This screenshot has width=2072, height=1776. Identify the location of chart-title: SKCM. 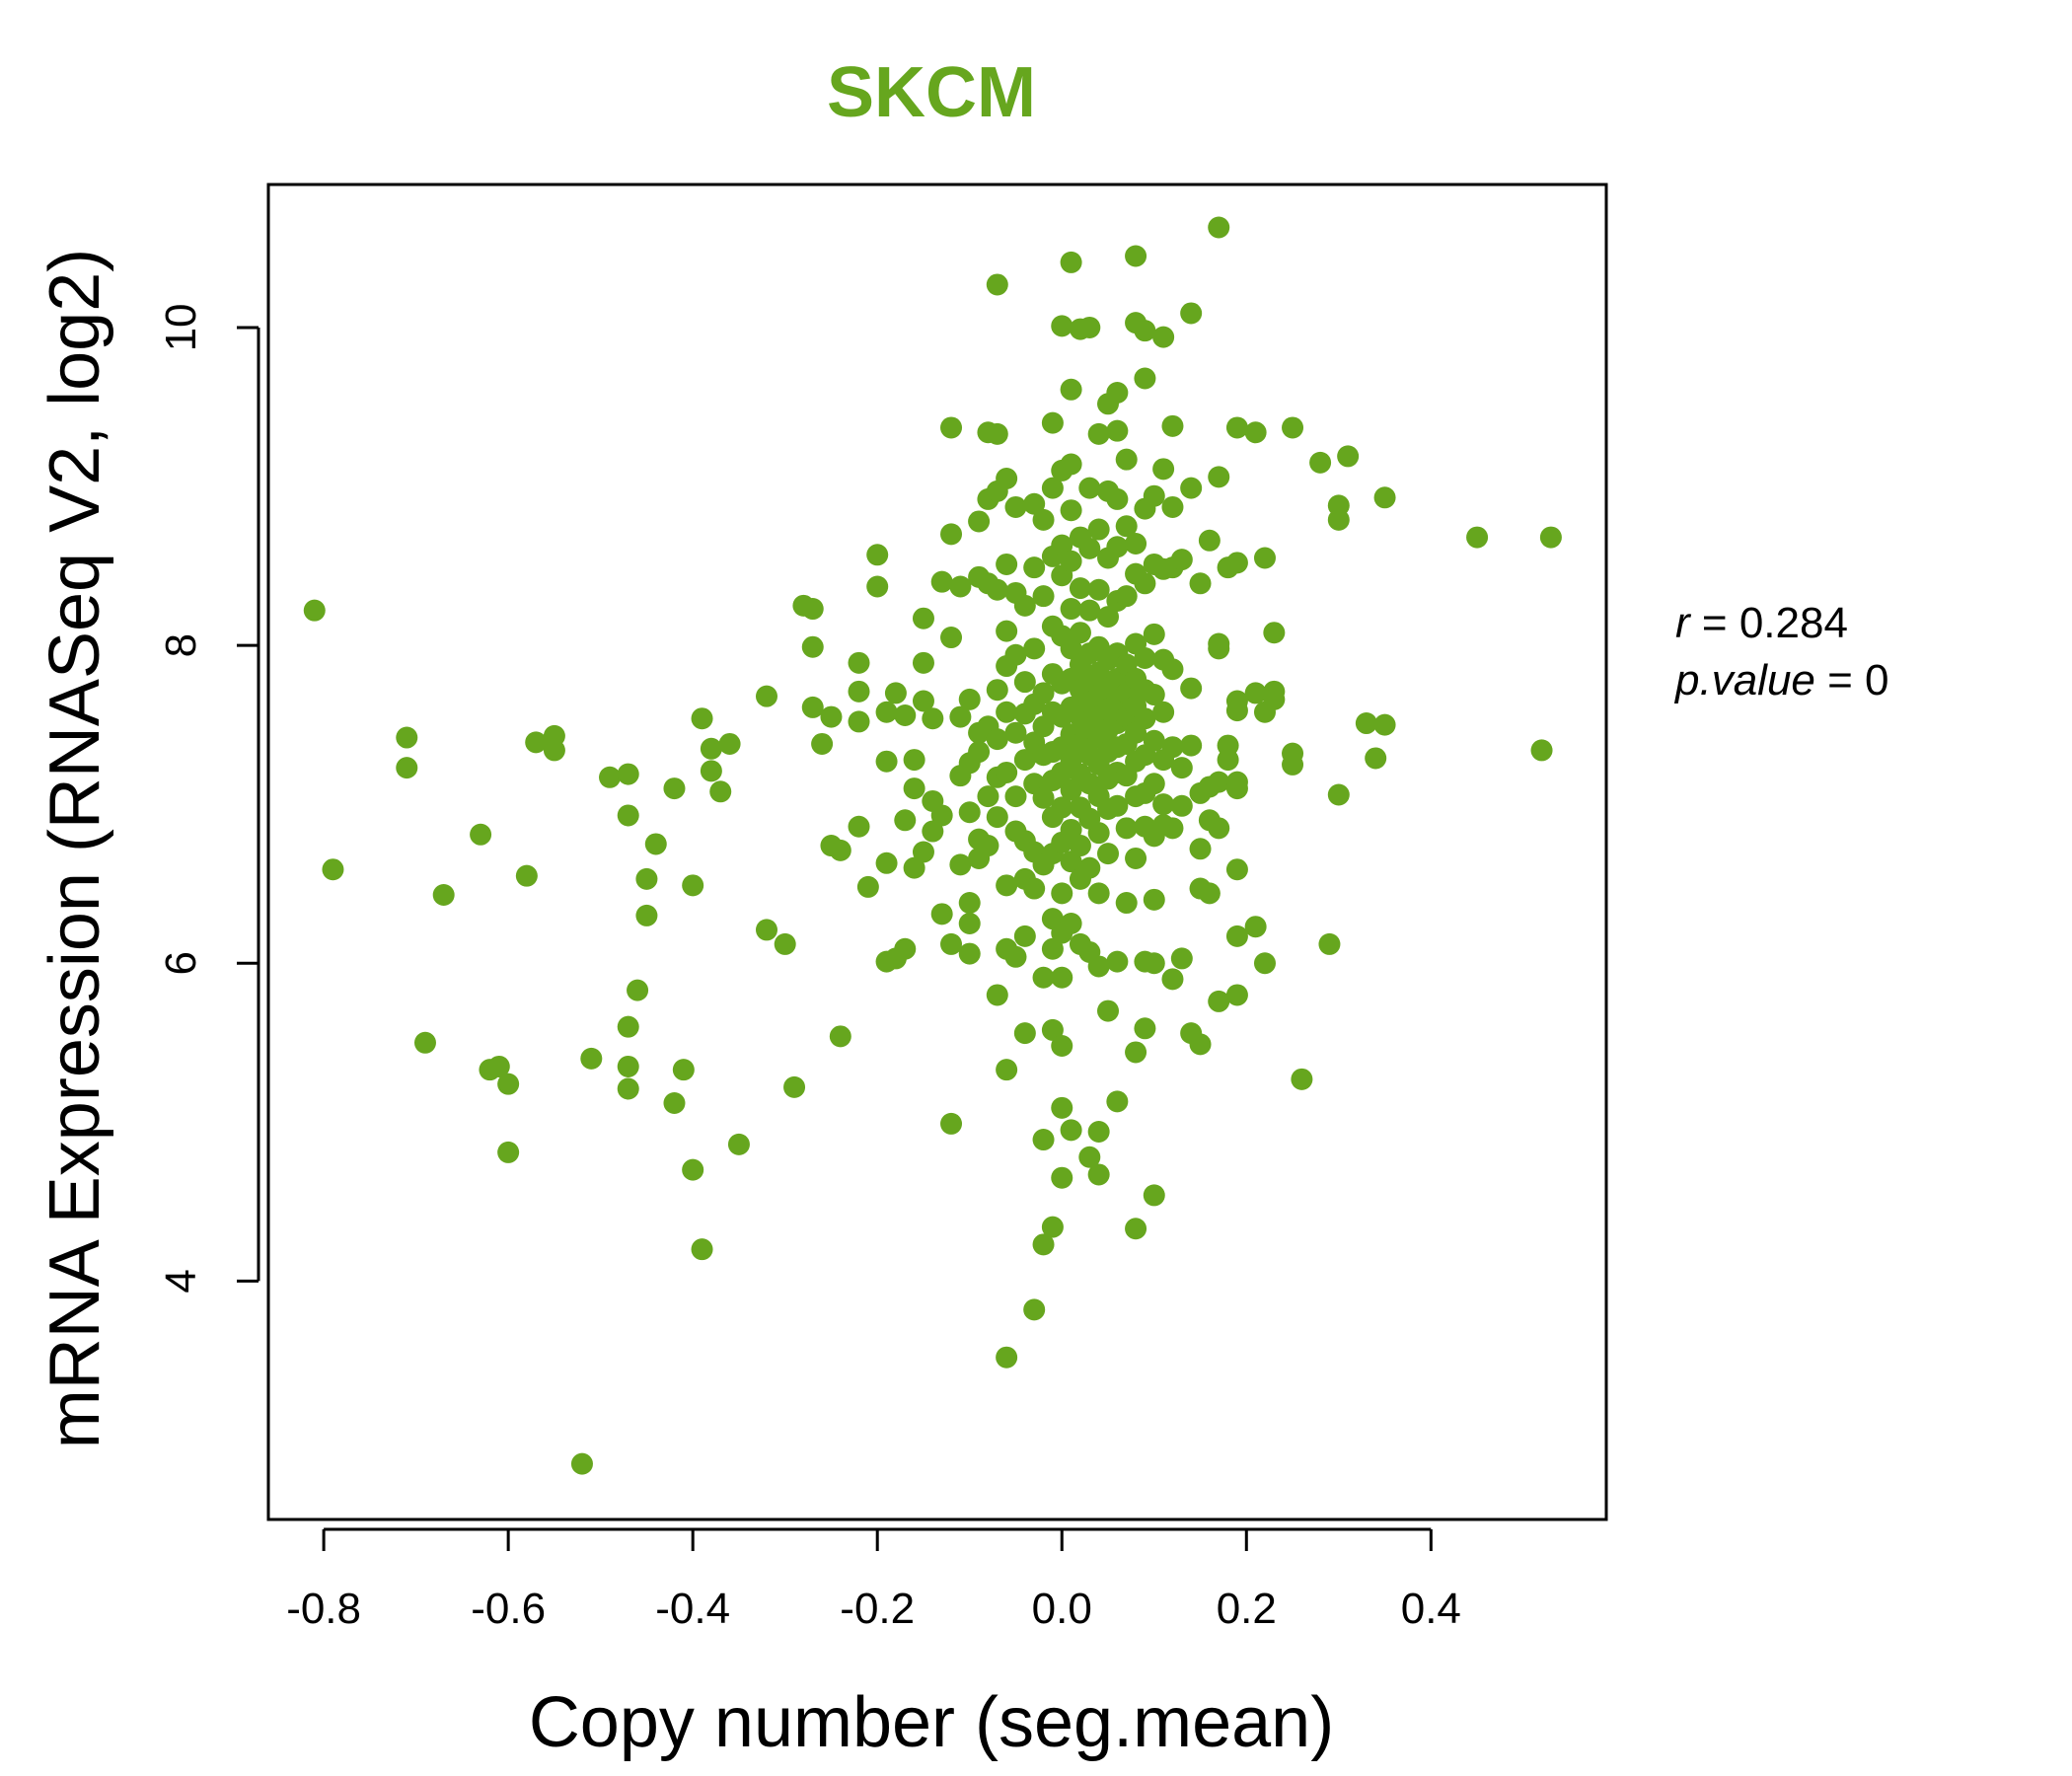
(932, 93).